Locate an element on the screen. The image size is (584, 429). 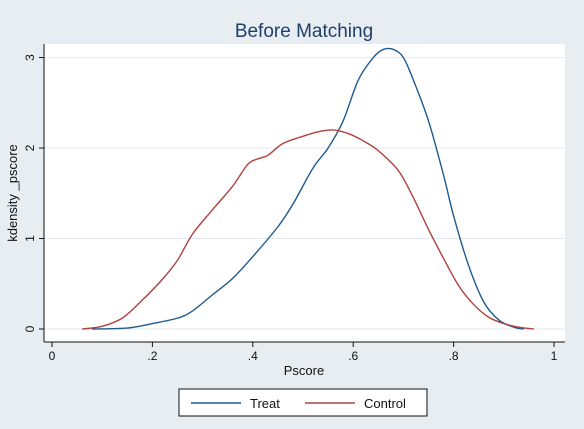
y-tick-label: 0 is located at coordinates (30, 328).